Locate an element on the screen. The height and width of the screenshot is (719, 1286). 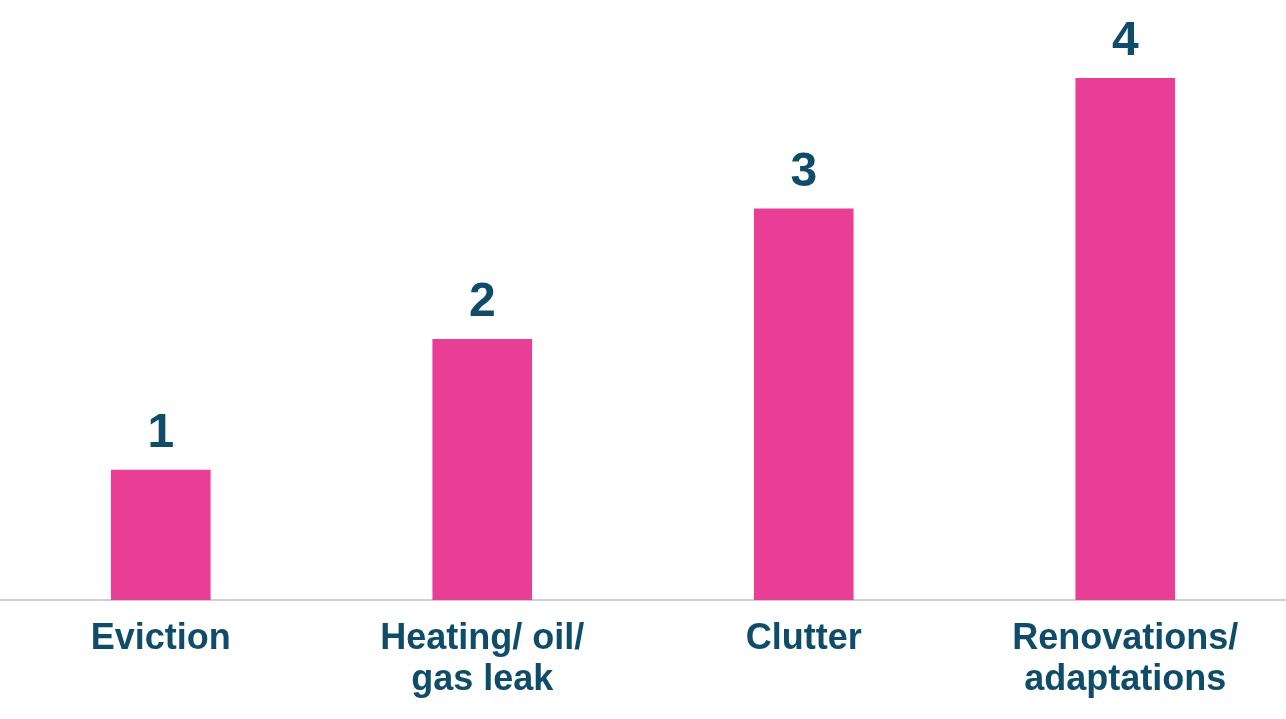
x-tick-label: Eviction is located at coordinates (160, 636).